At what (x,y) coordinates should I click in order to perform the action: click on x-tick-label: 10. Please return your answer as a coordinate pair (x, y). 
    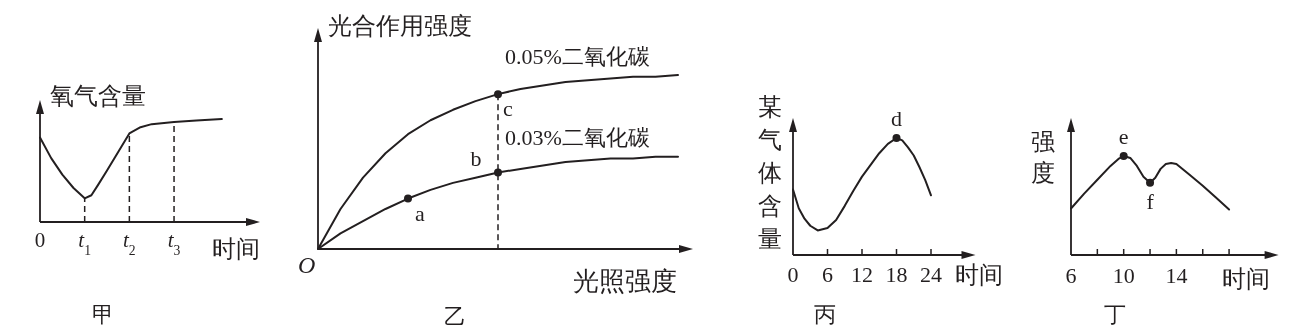
    Looking at the image, I should click on (1123, 275).